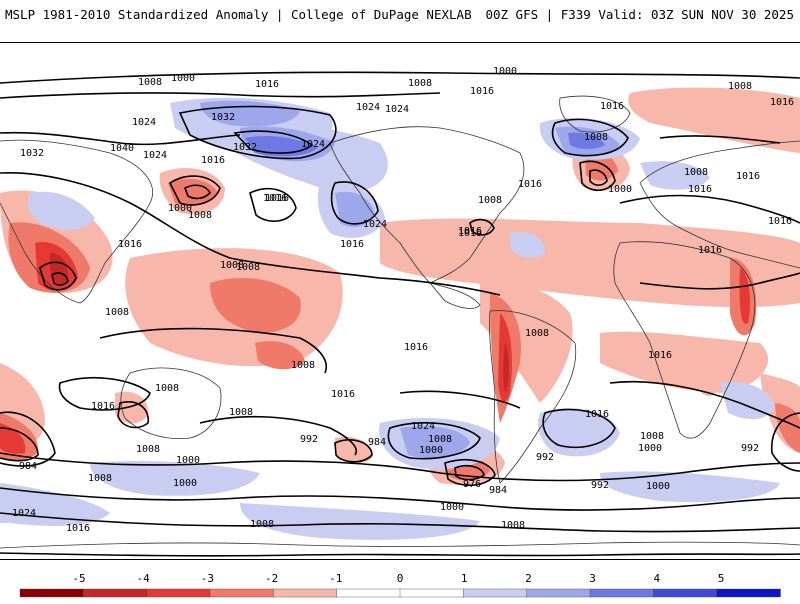  What do you see at coordinates (32, 153) in the screenshot?
I see `isobar-label: 1032` at bounding box center [32, 153].